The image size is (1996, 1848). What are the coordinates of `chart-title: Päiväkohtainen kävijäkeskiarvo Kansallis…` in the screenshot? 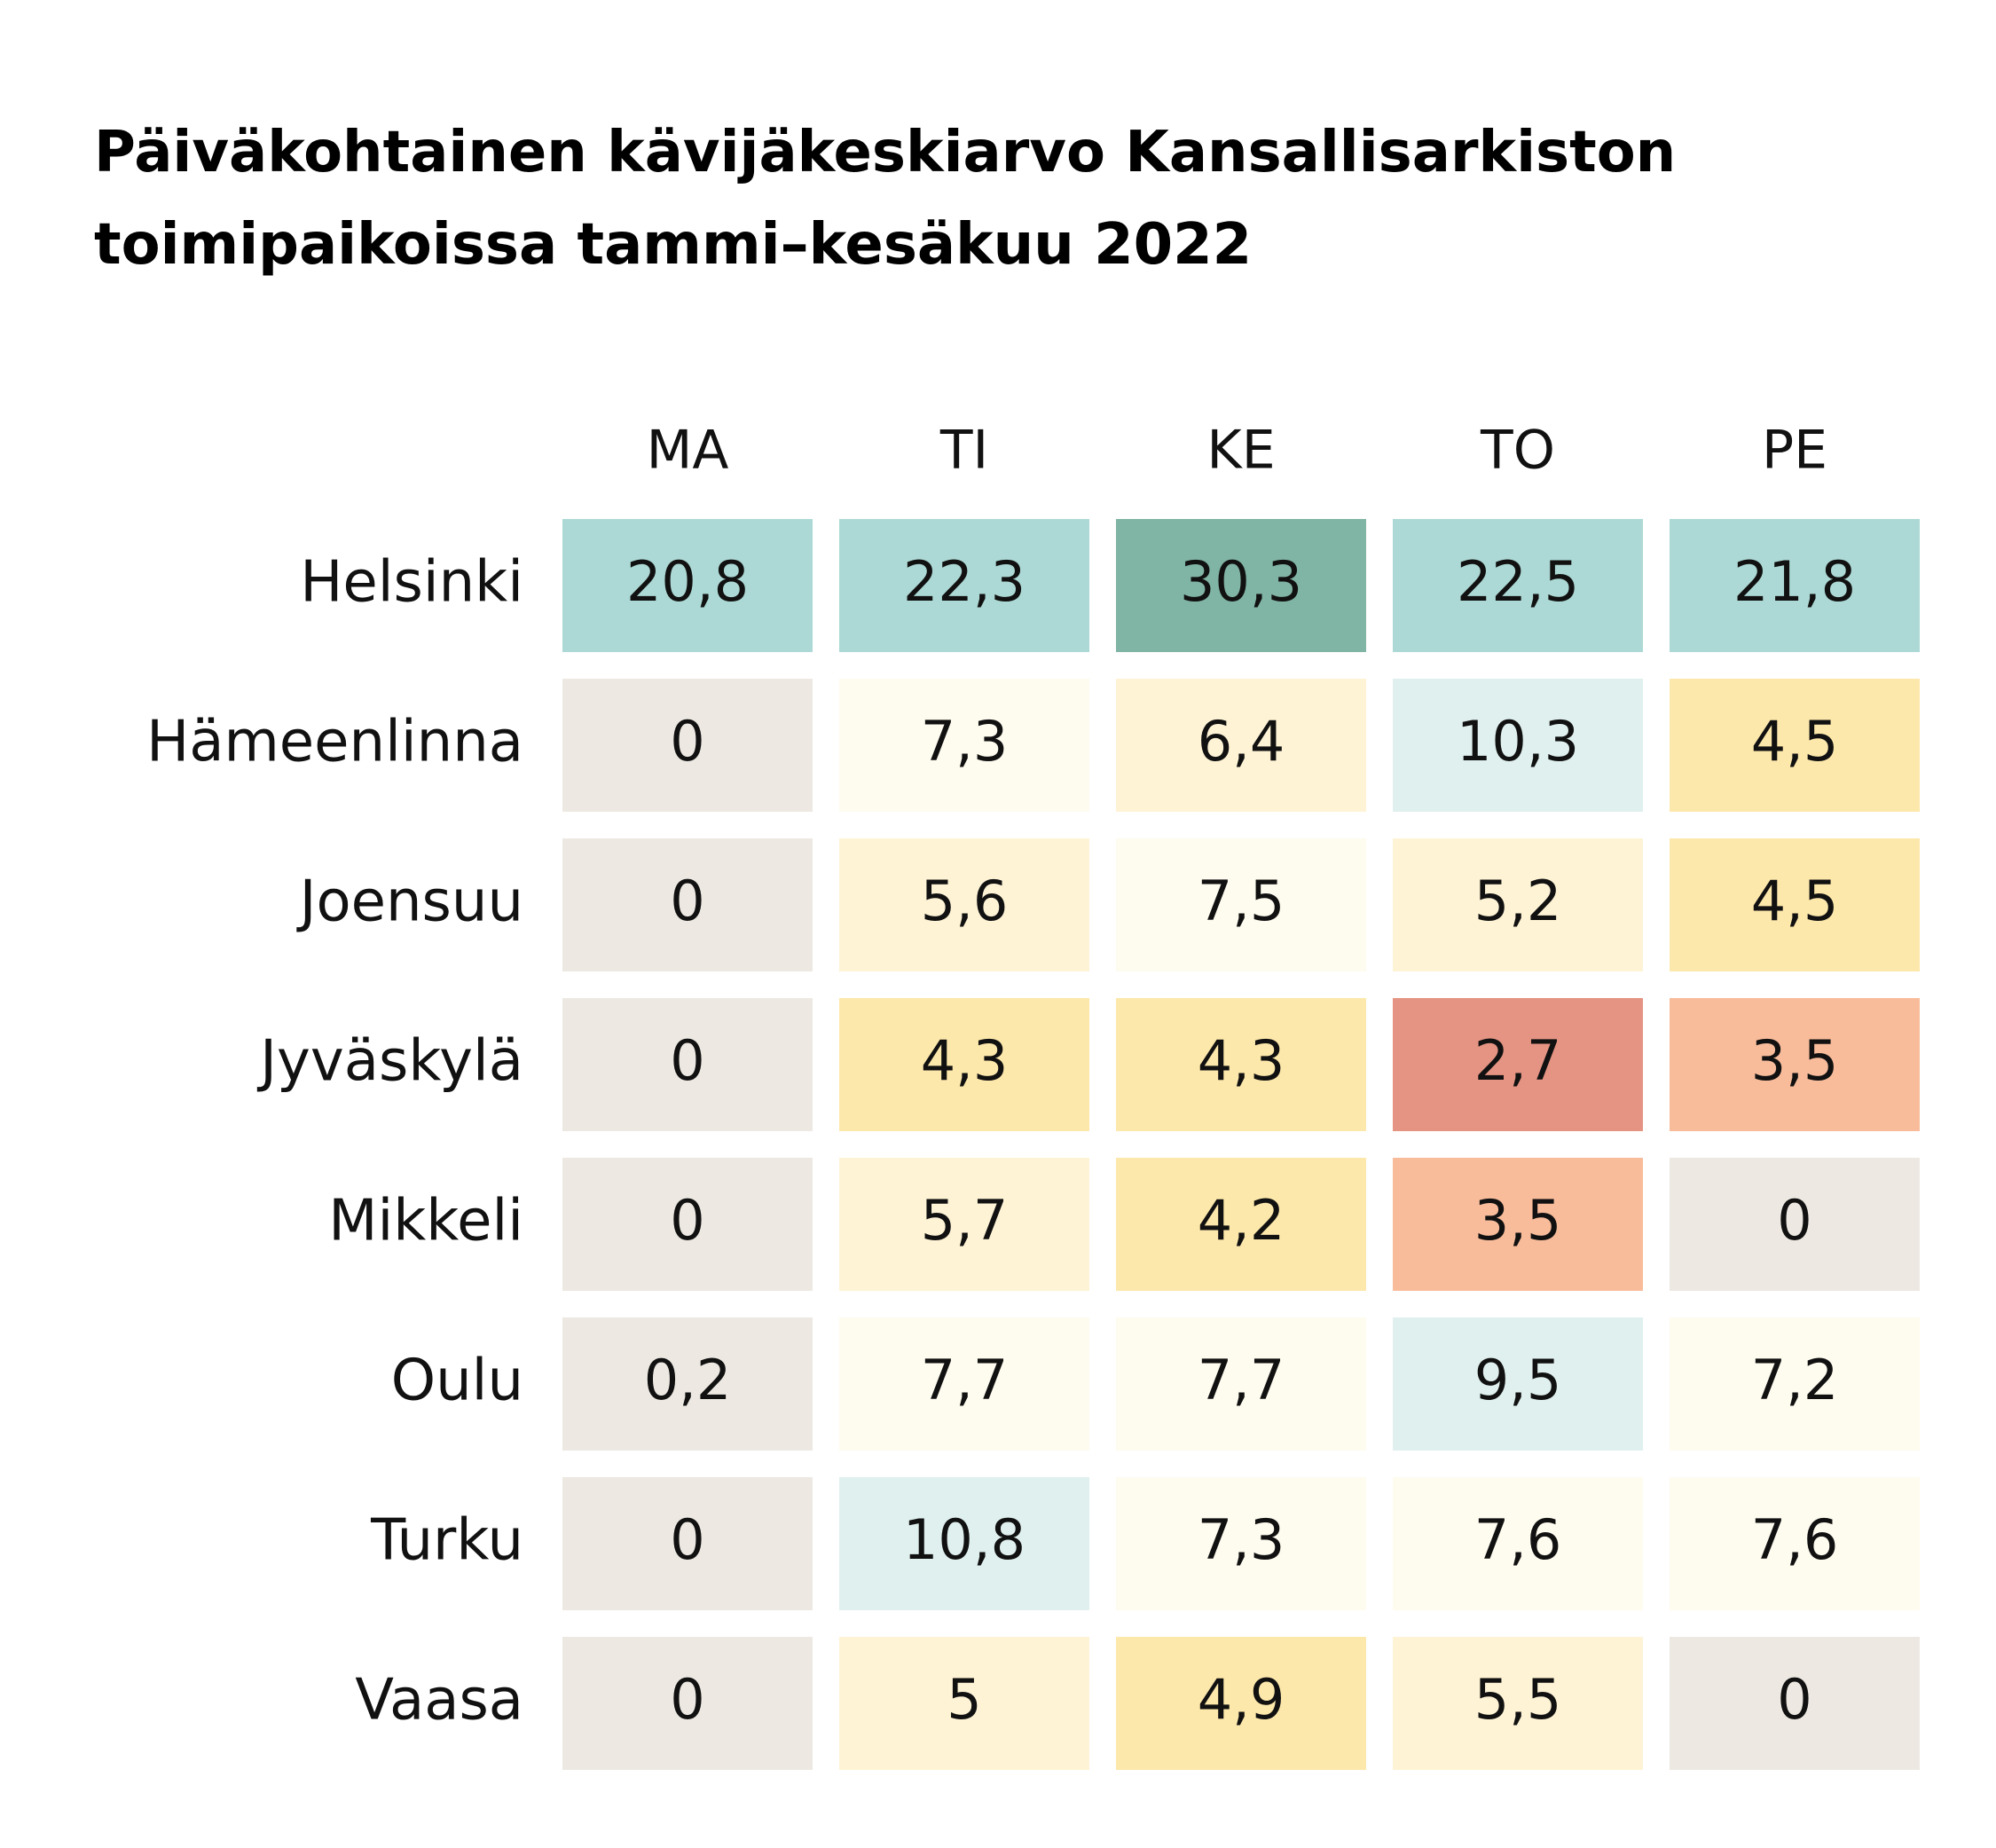 It's located at (1003, 199).